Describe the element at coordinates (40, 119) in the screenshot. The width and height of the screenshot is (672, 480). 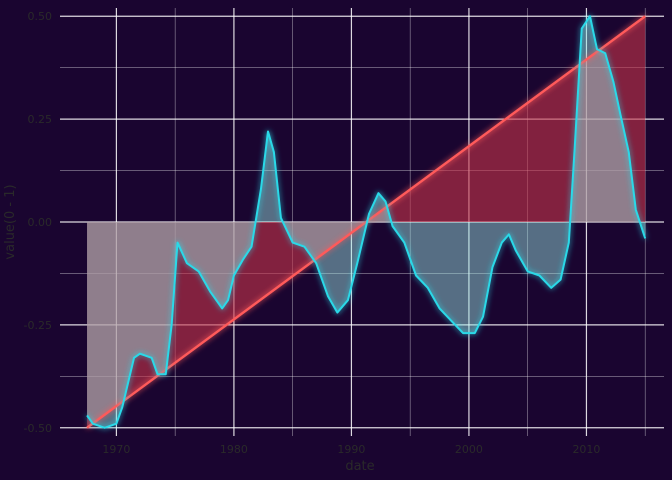
I see `y-tick-label: 0.25` at that location.